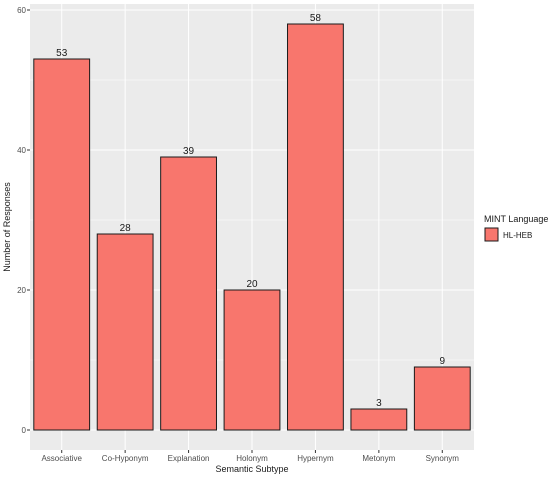 This screenshot has width=550, height=478. I want to click on y-tick-label: 0, so click(24, 430).